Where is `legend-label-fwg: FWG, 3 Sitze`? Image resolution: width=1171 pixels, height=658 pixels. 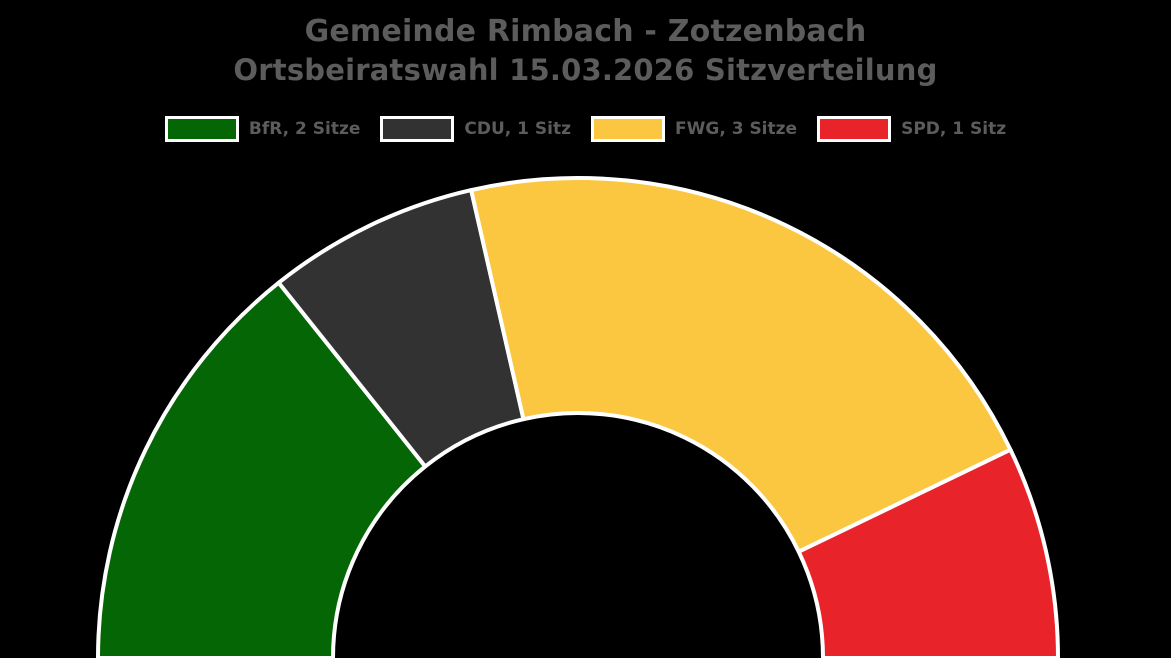 legend-label-fwg: FWG, 3 Sitze is located at coordinates (736, 129).